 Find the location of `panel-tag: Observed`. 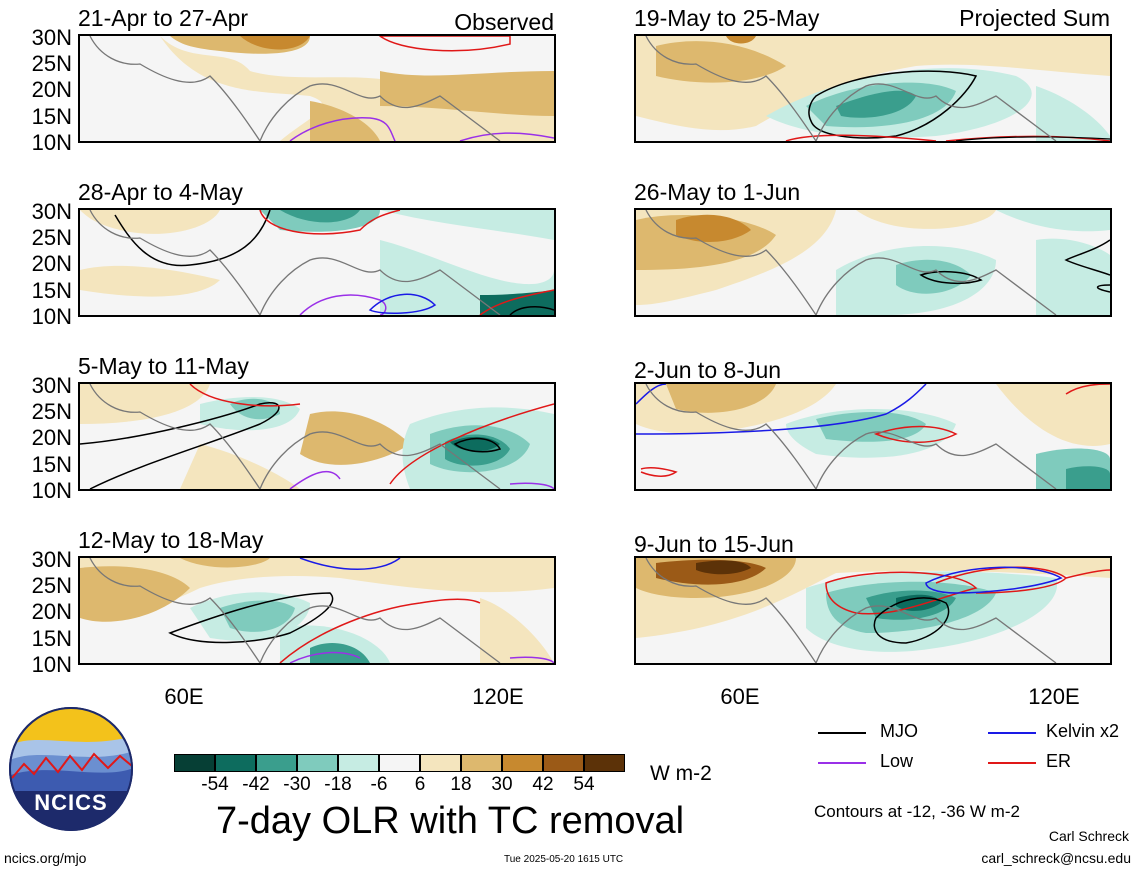

panel-tag: Observed is located at coordinates (504, 22).